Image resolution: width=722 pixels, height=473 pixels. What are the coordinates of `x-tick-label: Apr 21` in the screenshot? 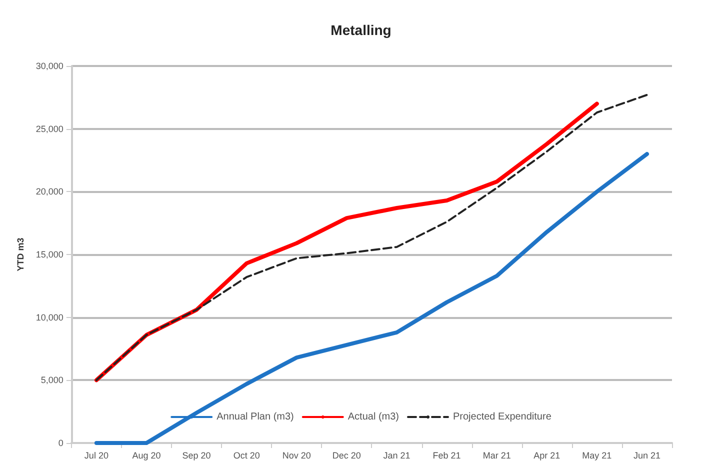 It's located at (547, 455).